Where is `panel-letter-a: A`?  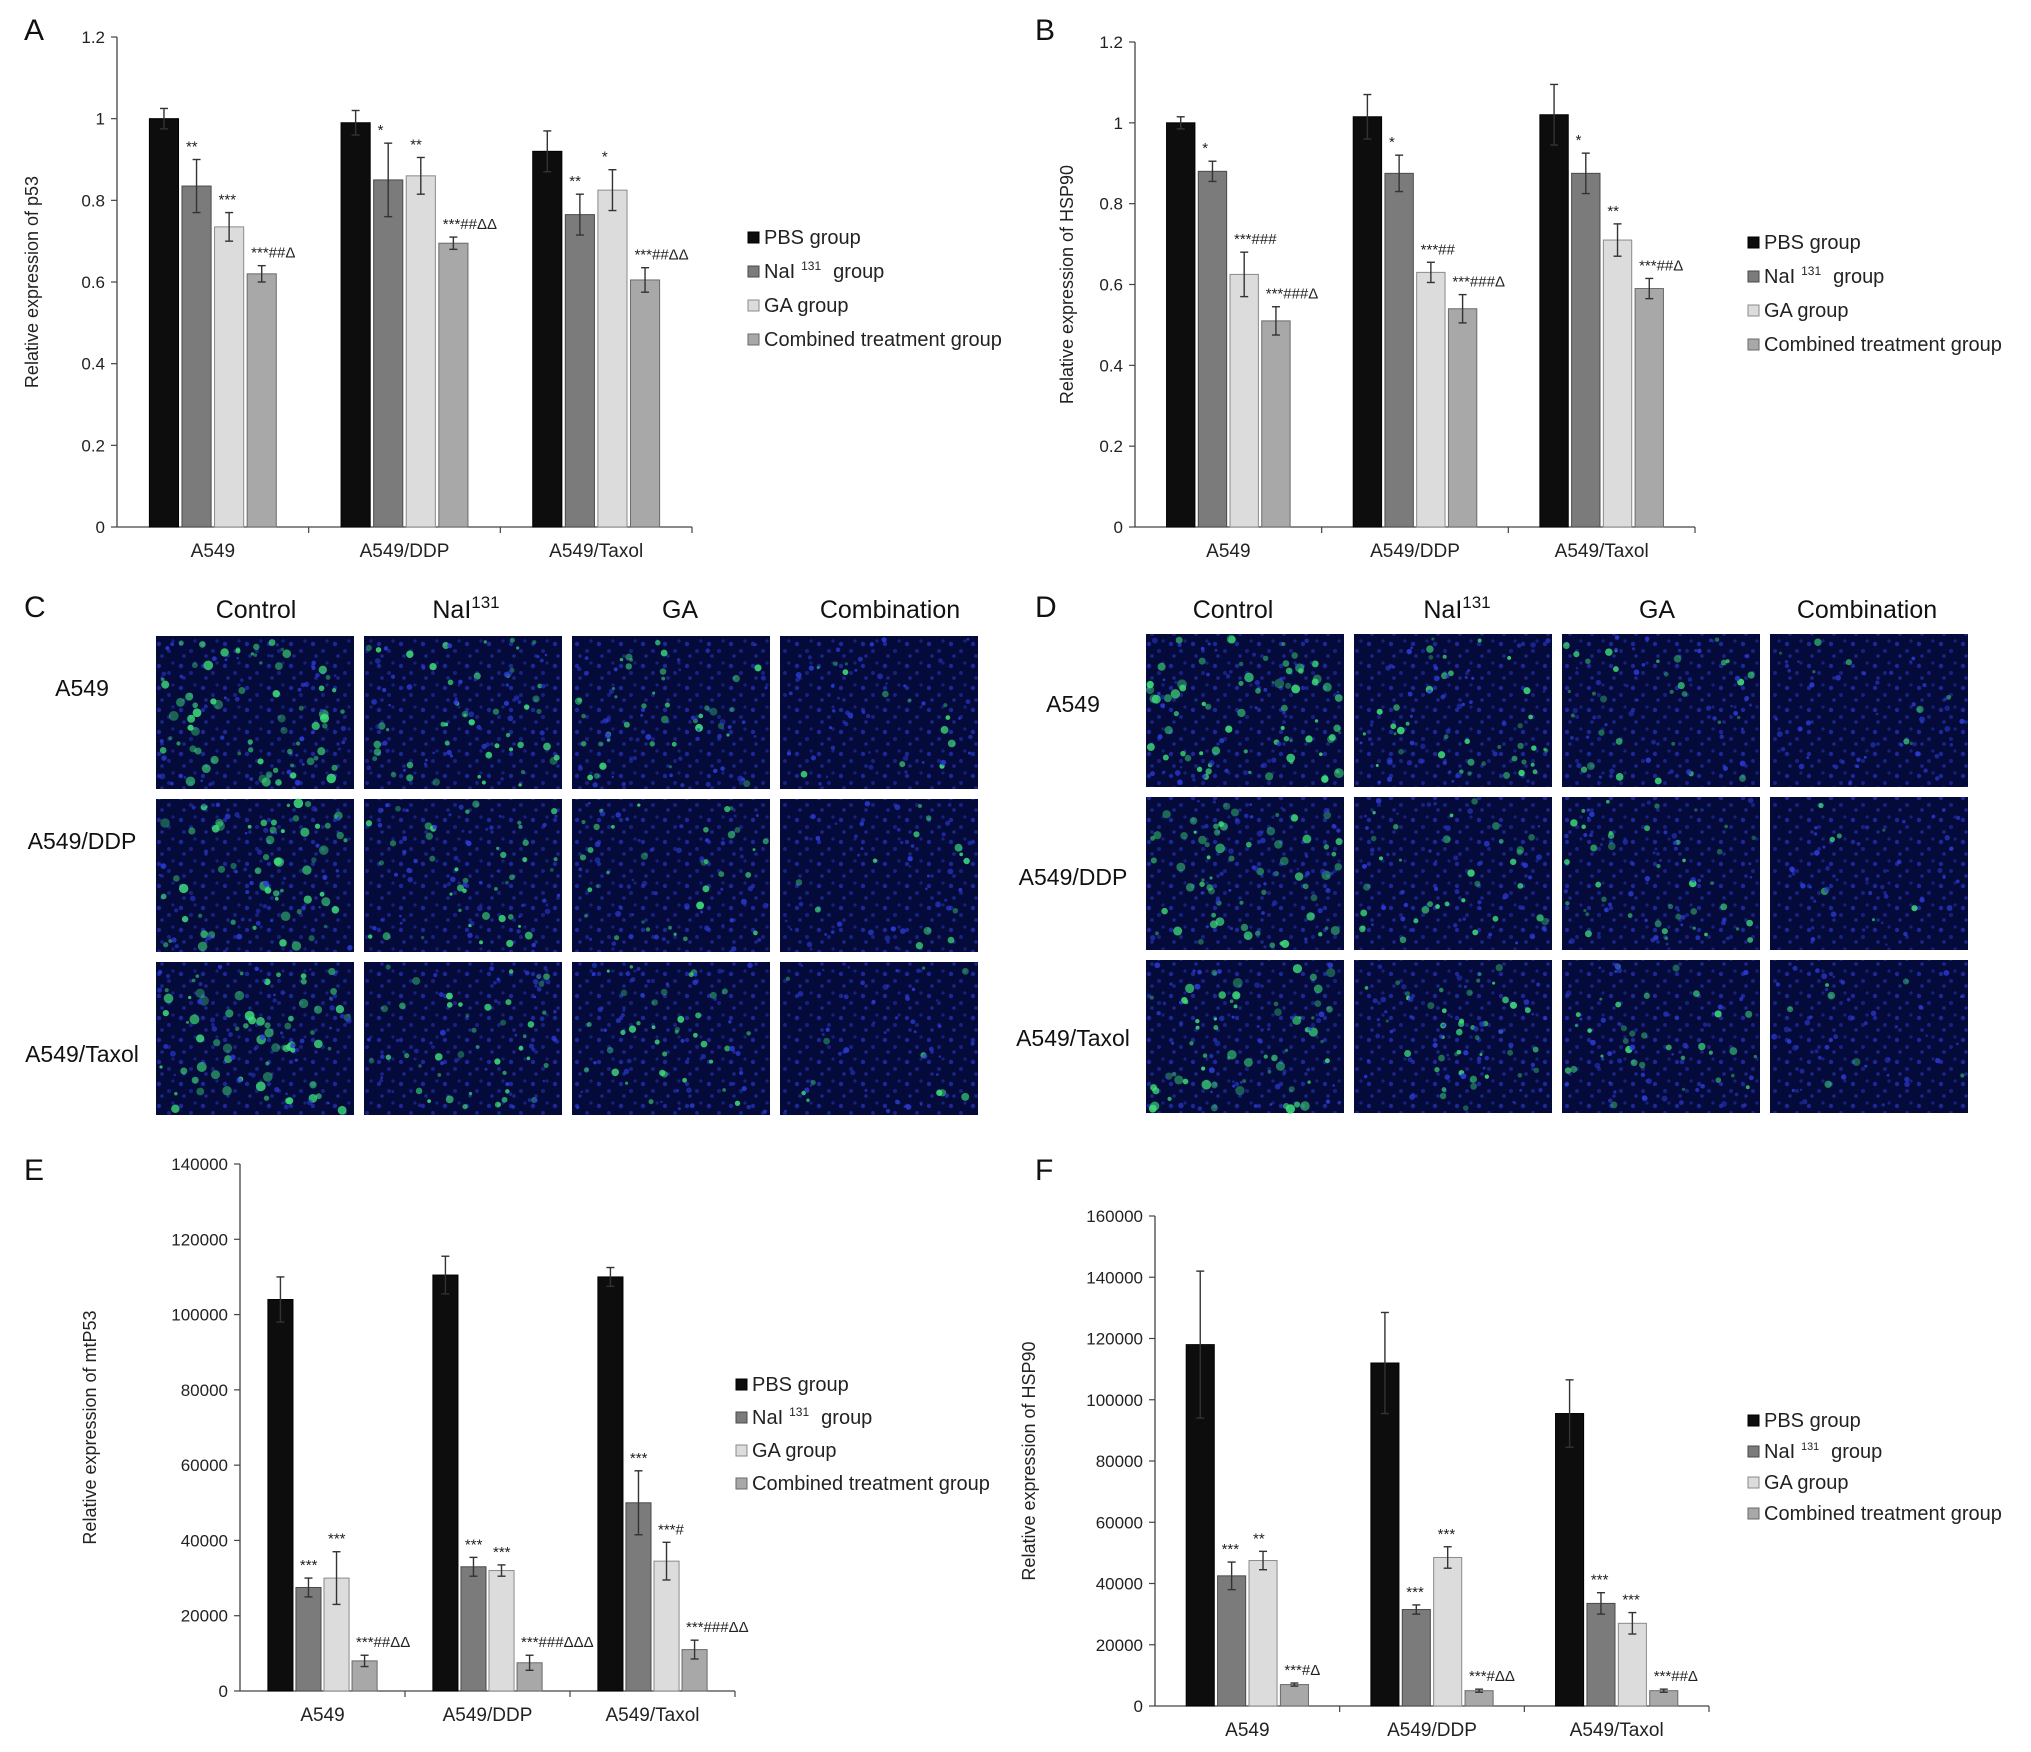 panel-letter-a: A is located at coordinates (34, 30).